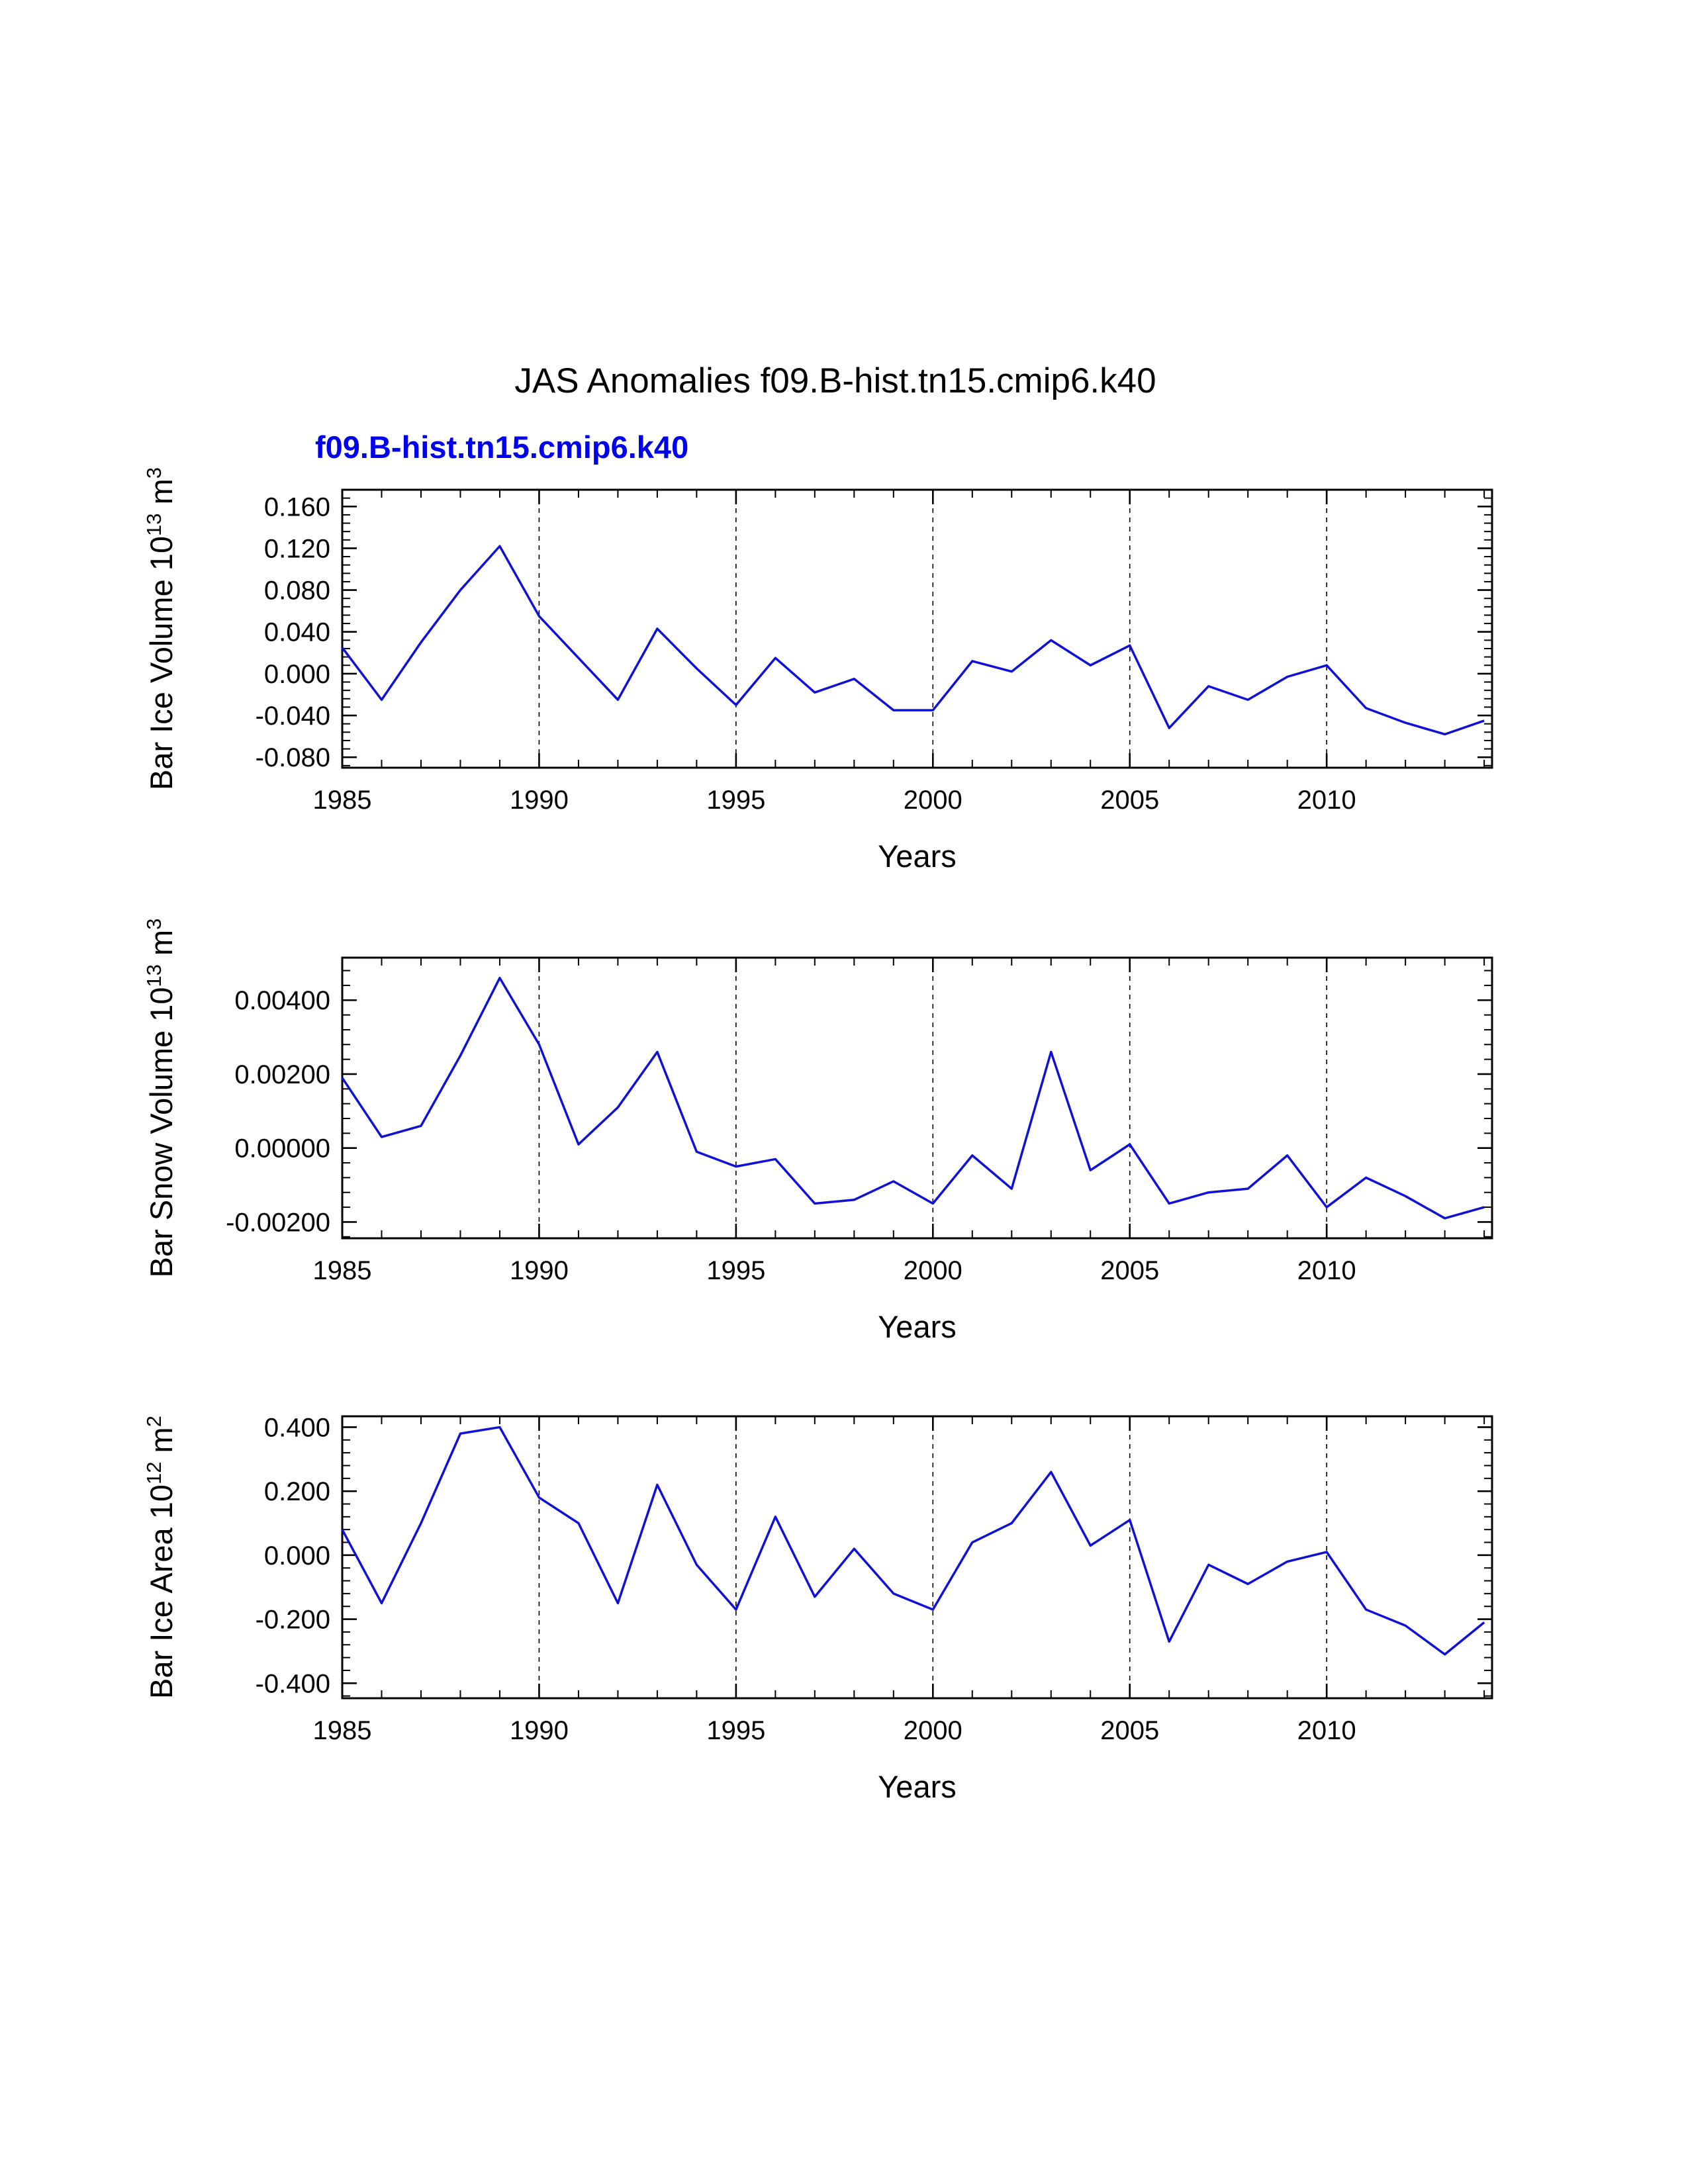 The height and width of the screenshot is (2184, 1688). What do you see at coordinates (160, 1098) in the screenshot?
I see `y-axis-title: Bar Snow Volume 1013 m3` at bounding box center [160, 1098].